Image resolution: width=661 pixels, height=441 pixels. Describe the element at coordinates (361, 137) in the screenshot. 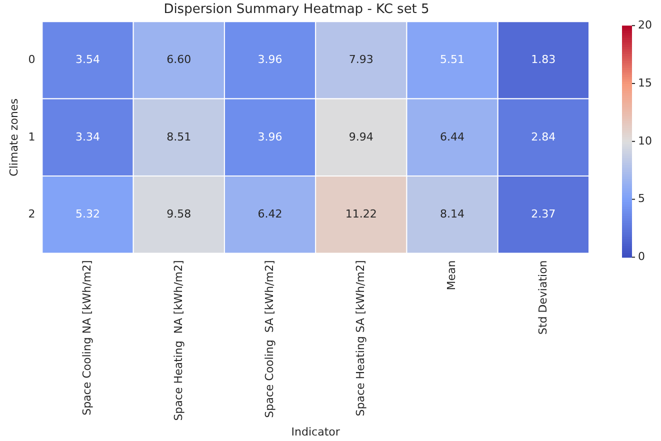

I see `data-label: 9.94` at that location.